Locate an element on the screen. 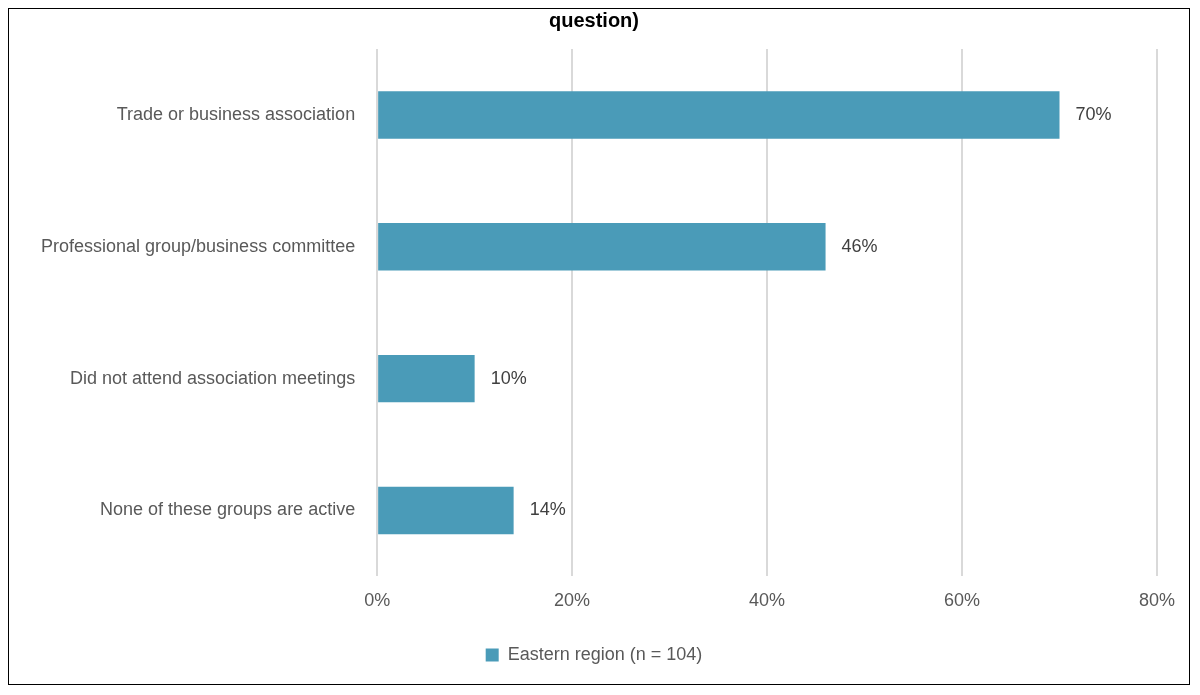 The image size is (1200, 695). x-tick-label: 20% is located at coordinates (572, 600).